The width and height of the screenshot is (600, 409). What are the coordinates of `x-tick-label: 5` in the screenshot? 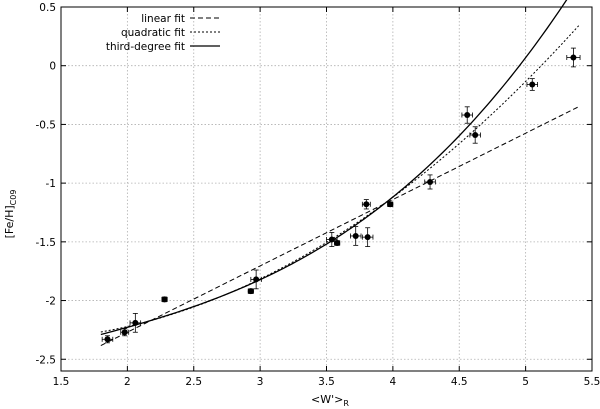 It's located at (525, 382).